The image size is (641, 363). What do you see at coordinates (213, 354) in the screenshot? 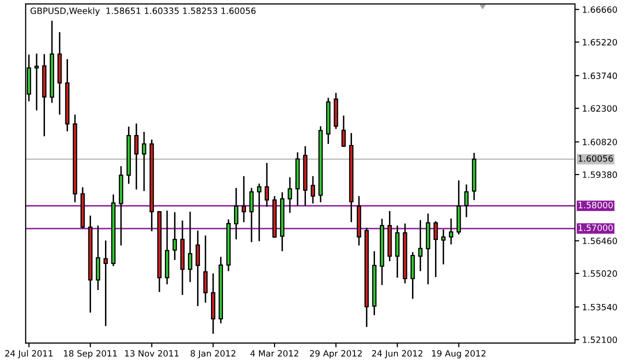
I see `x-tick-label: 8 Jan 2012` at bounding box center [213, 354].